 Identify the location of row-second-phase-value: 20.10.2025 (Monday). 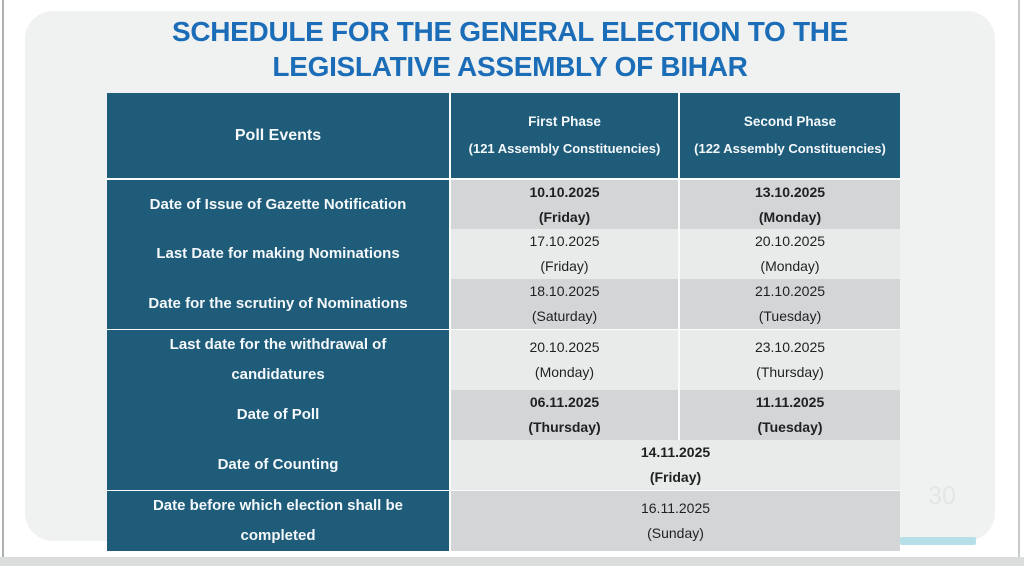
(790, 254).